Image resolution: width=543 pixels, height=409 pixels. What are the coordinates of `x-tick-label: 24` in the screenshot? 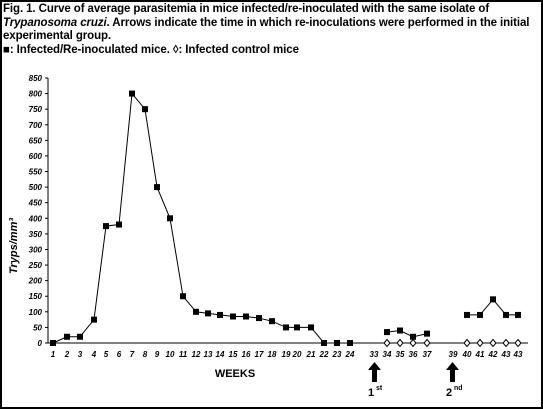 It's located at (350, 354).